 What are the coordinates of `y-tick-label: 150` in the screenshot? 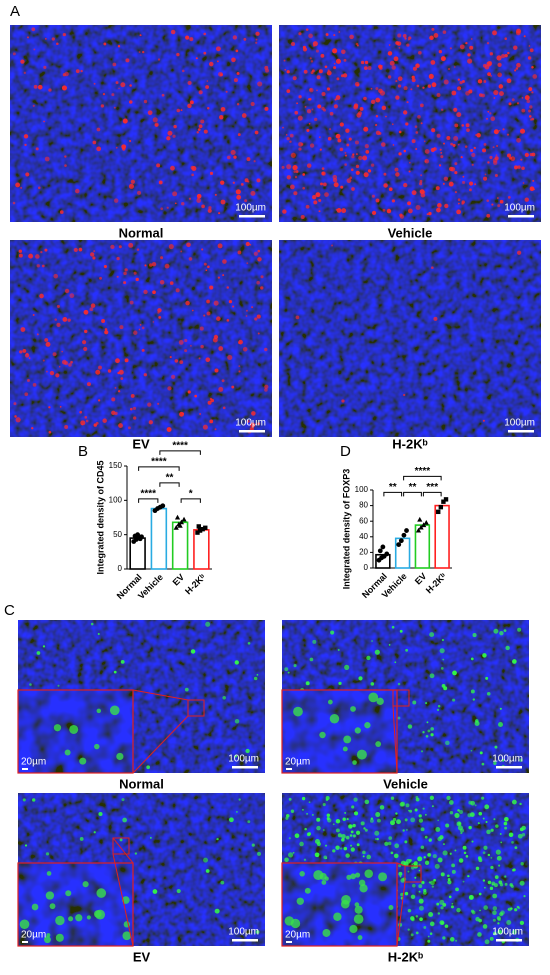 It's located at (116, 465).